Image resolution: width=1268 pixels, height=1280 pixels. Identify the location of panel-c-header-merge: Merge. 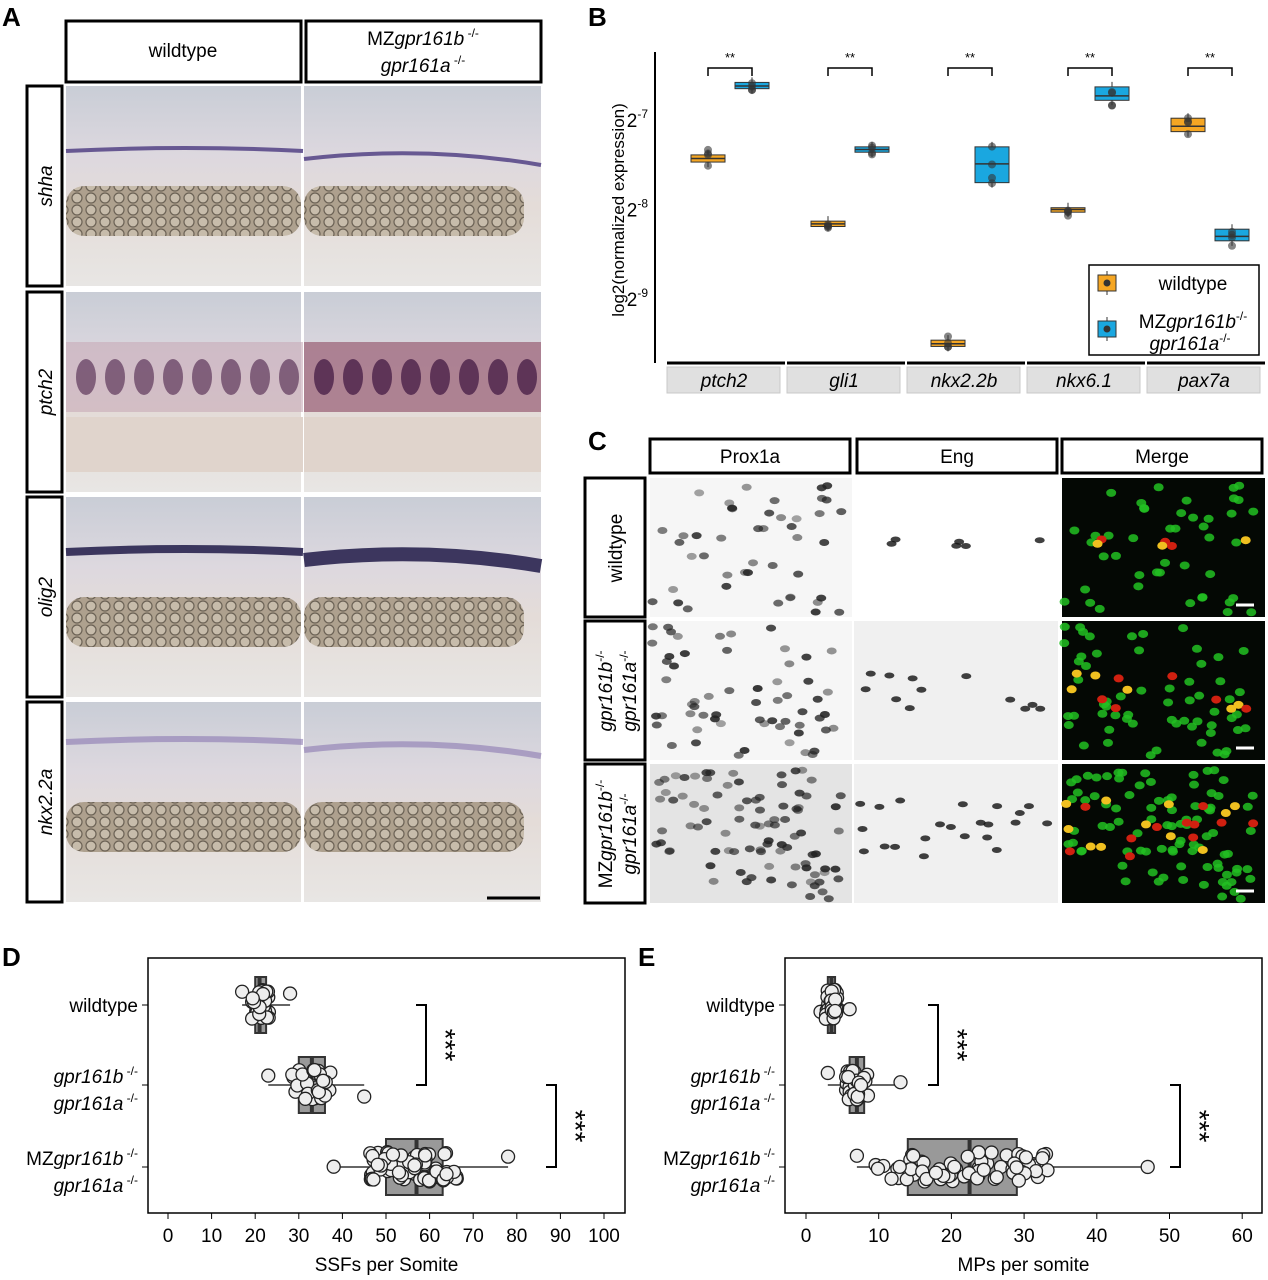
(1162, 456).